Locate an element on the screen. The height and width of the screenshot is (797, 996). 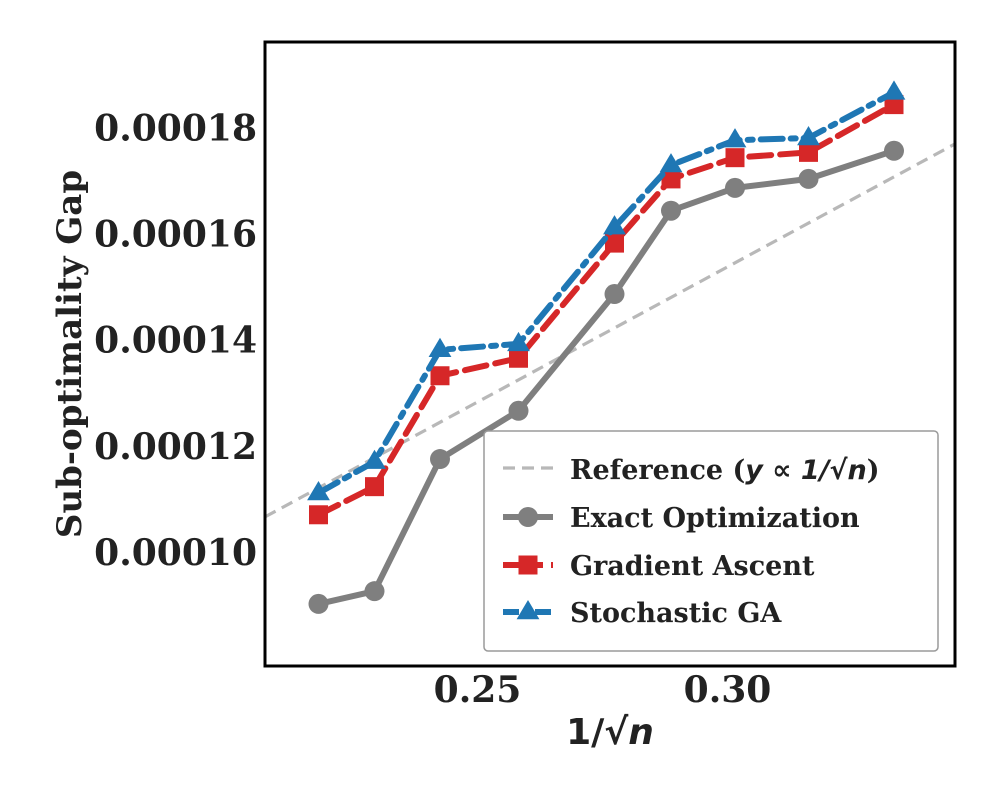
legend-marker-stochastic-ga is located at coordinates (528, 610).